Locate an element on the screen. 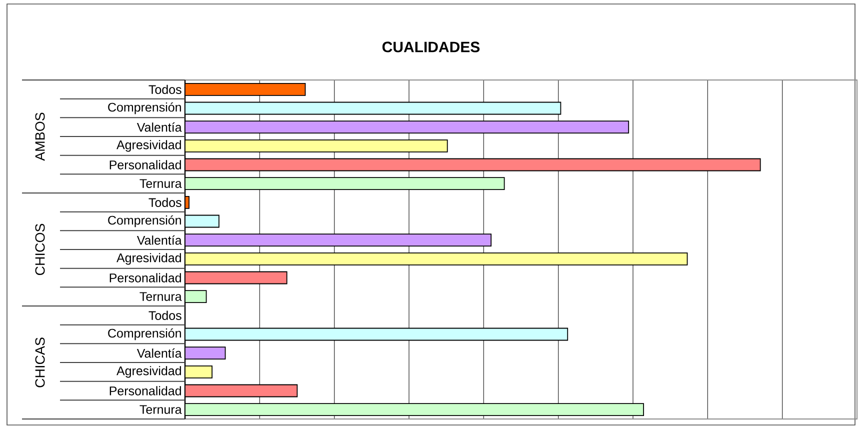  text: CHICAS is located at coordinates (40, 363).